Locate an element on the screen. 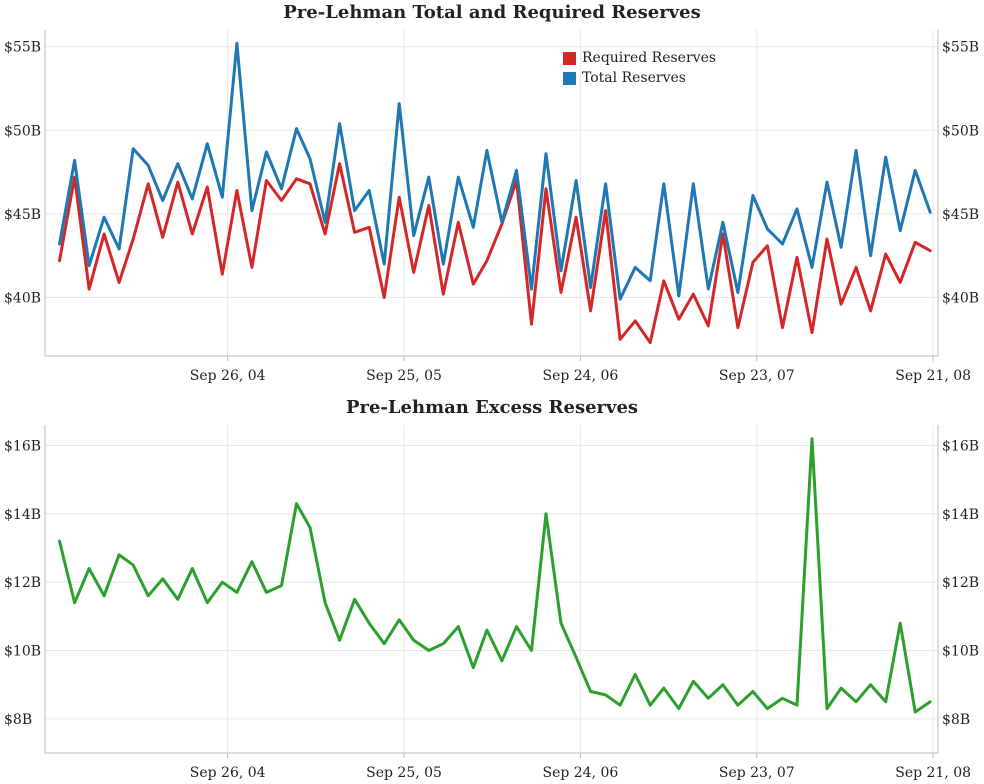 The width and height of the screenshot is (984, 784). y-tick-label-left: $16B is located at coordinates (22, 447).